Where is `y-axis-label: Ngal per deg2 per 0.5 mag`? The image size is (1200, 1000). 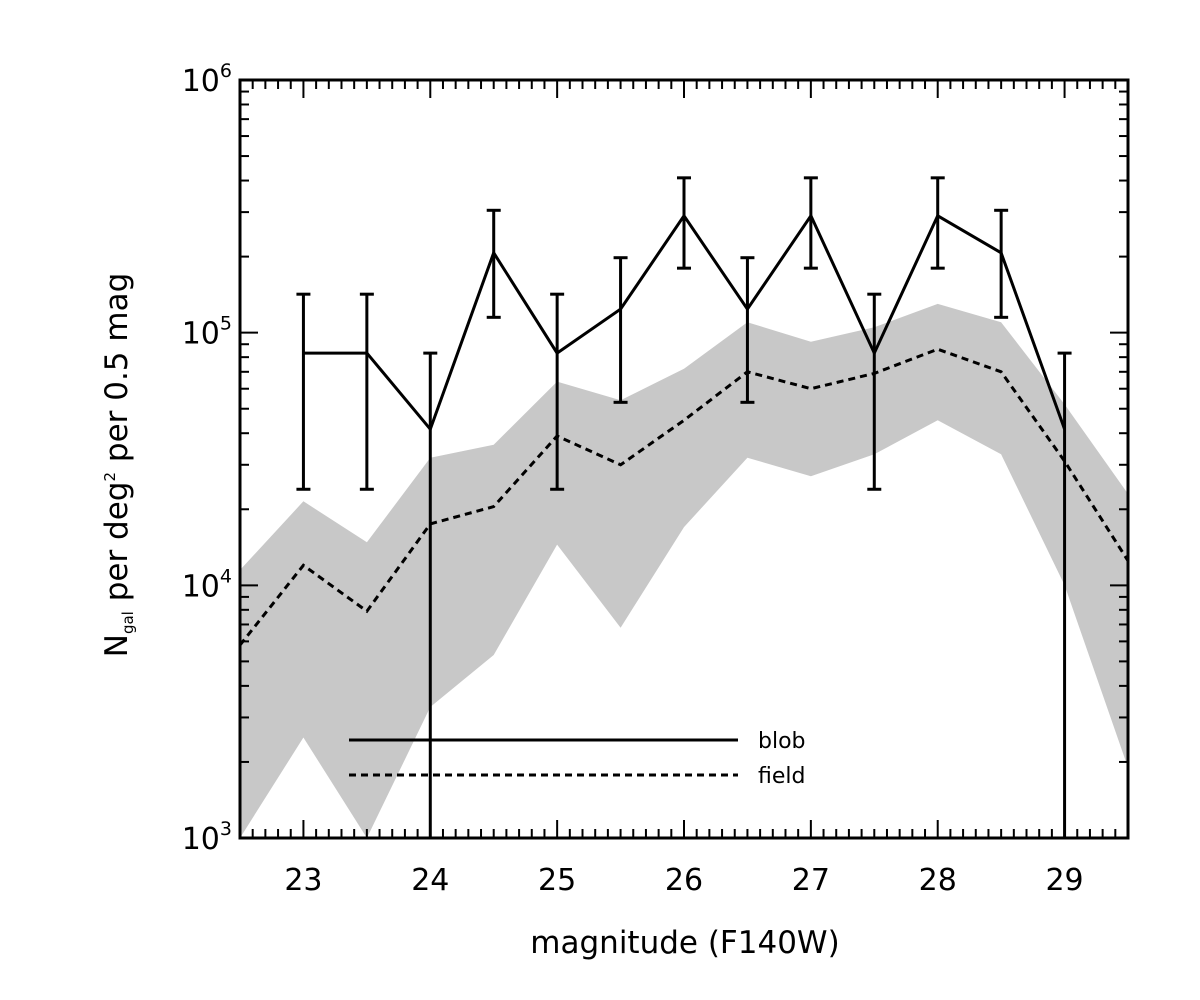 y-axis-label: Ngal per deg2 per 0.5 mag is located at coordinates (118, 465).